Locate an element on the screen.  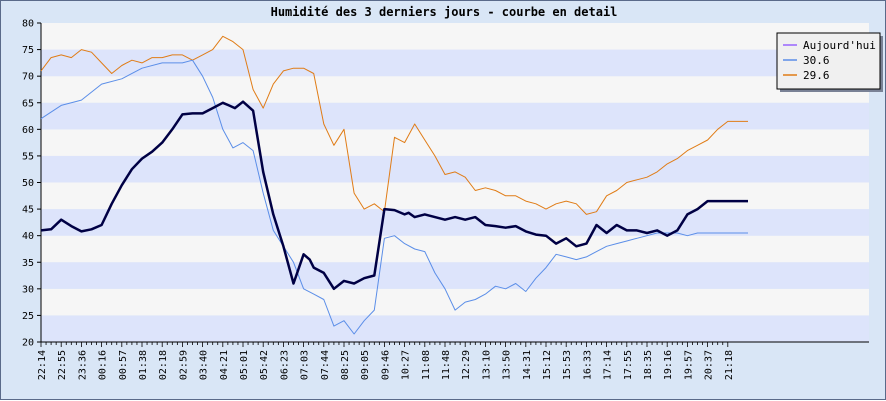
legend: Aujourd'hui 30.6 29.6 is located at coordinates (829, 62).